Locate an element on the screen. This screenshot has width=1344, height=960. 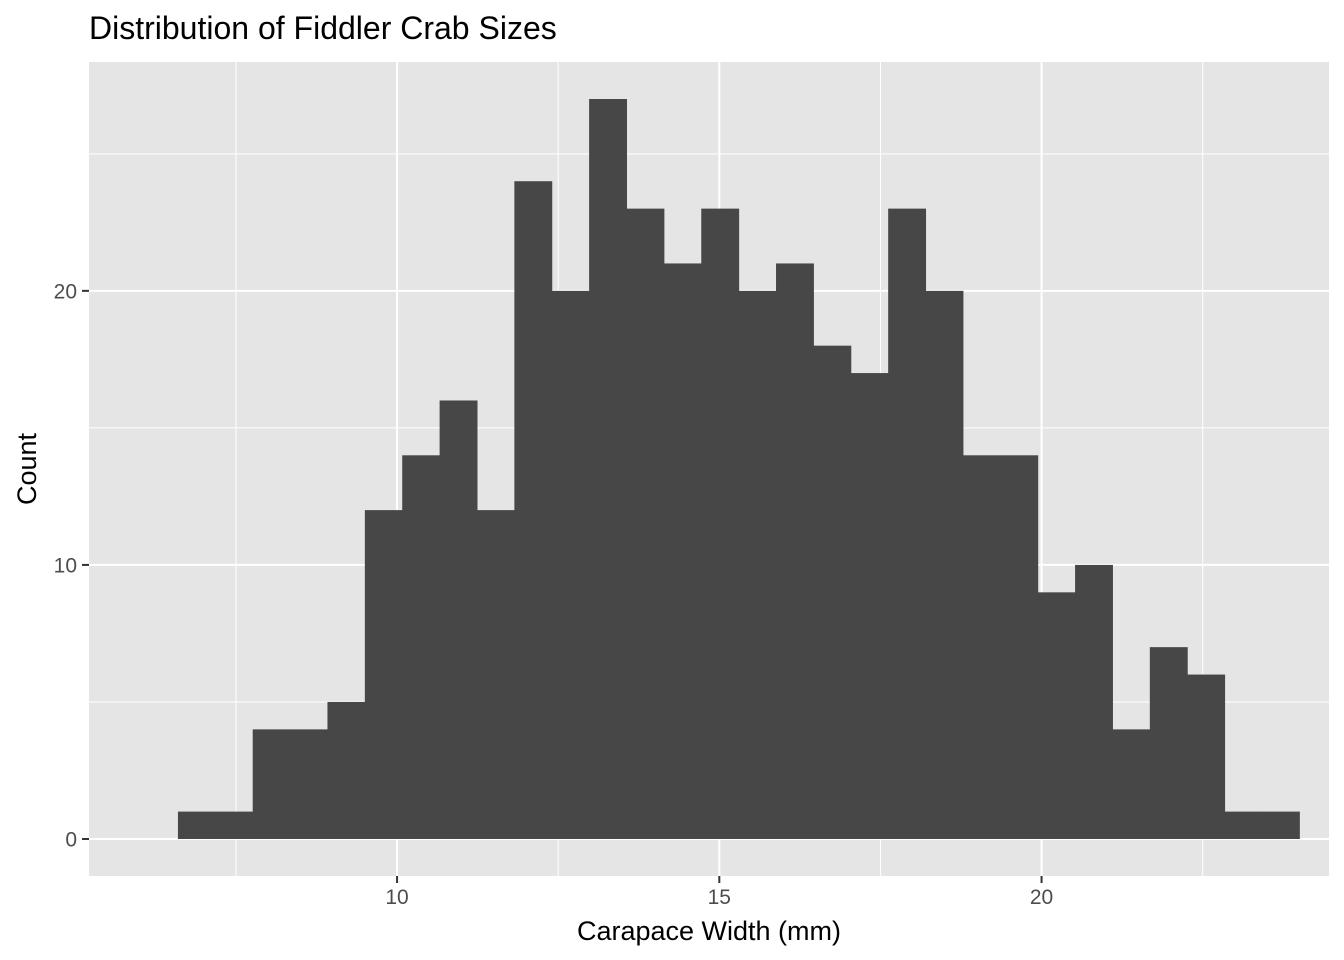
x-axis: 10 15 20 is located at coordinates (719, 892).